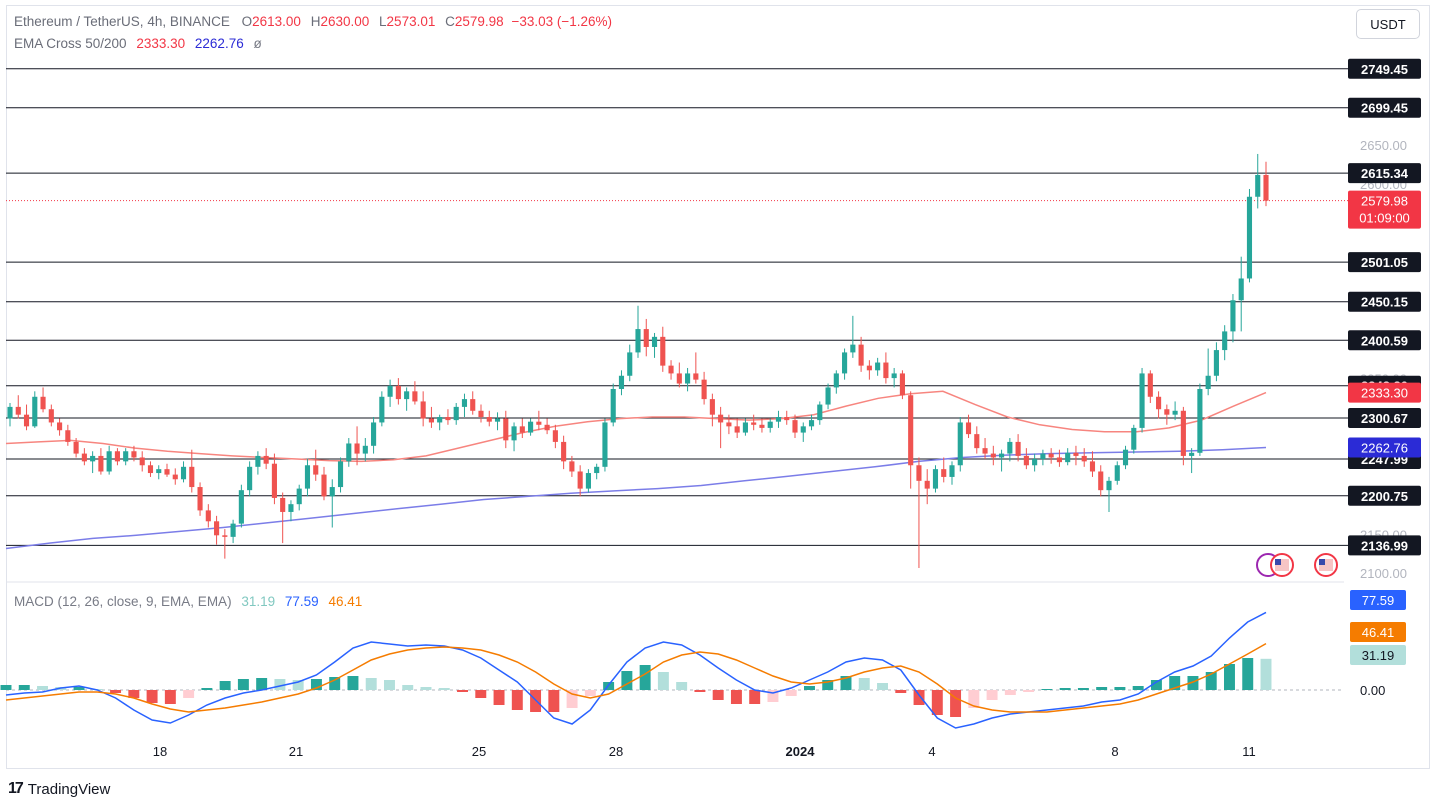  I want to click on macd-label: MACD (12, 26, close, 9, EMA, EMA), so click(123, 601).